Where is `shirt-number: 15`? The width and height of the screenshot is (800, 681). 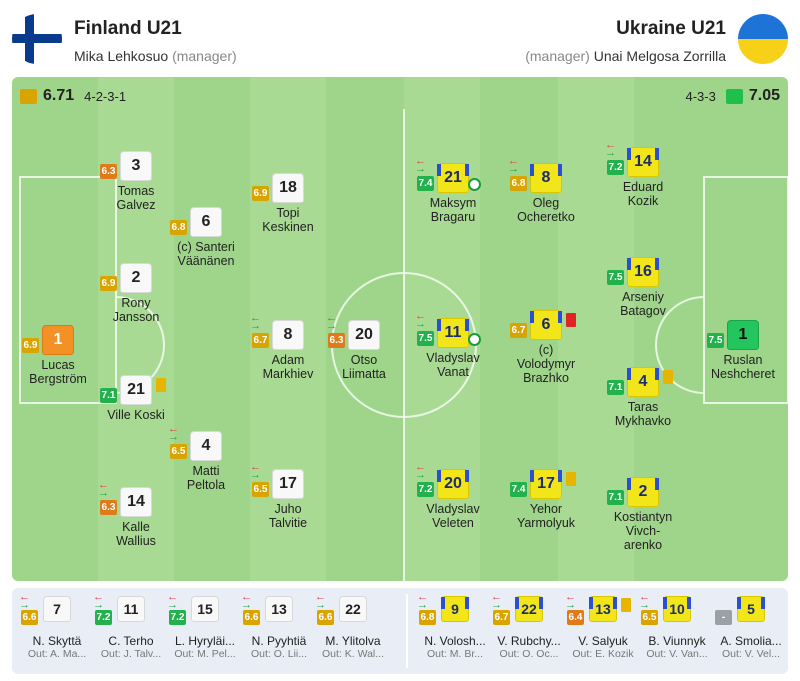
shirt-number: 15 is located at coordinates (205, 609).